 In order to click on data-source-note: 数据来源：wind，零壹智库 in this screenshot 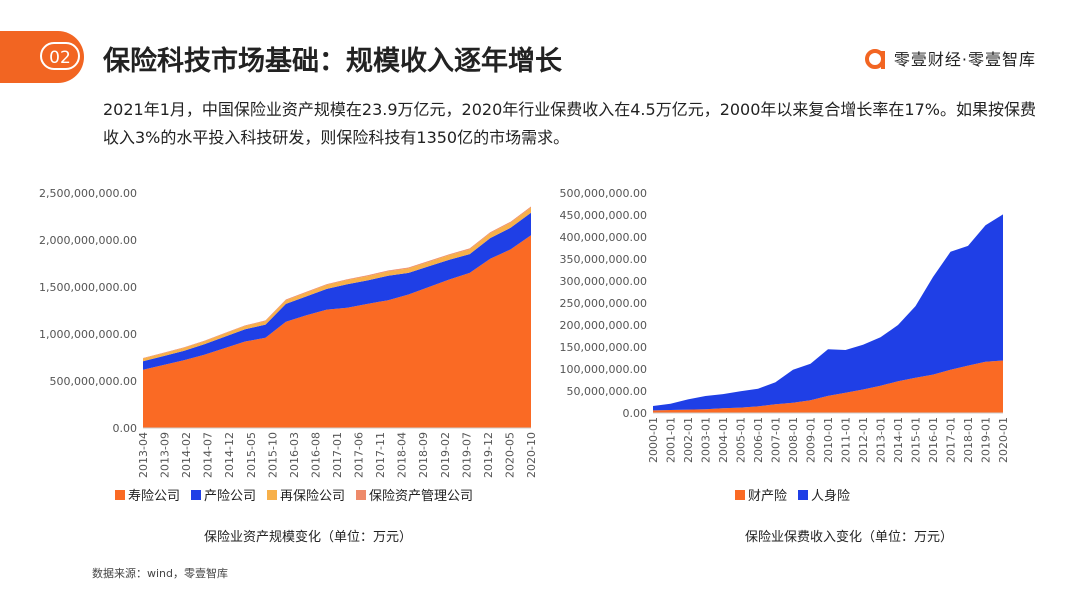, I will do `click(160, 573)`.